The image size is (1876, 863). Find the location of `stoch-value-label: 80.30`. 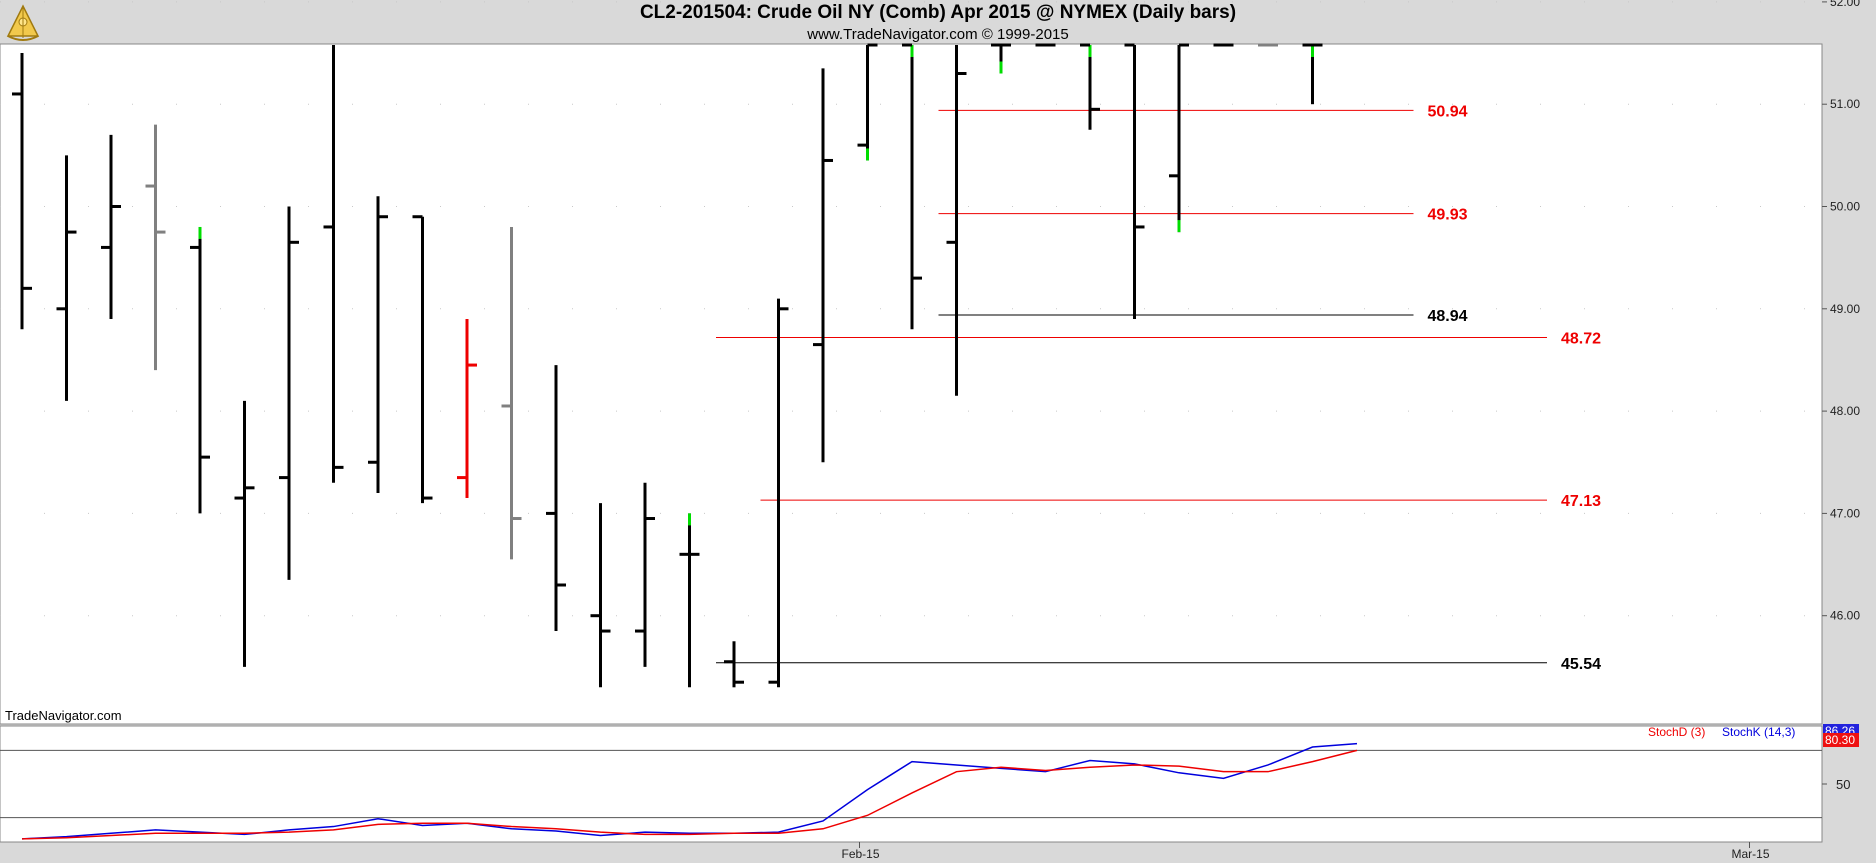

stoch-value-label: 80.30 is located at coordinates (1840, 740).